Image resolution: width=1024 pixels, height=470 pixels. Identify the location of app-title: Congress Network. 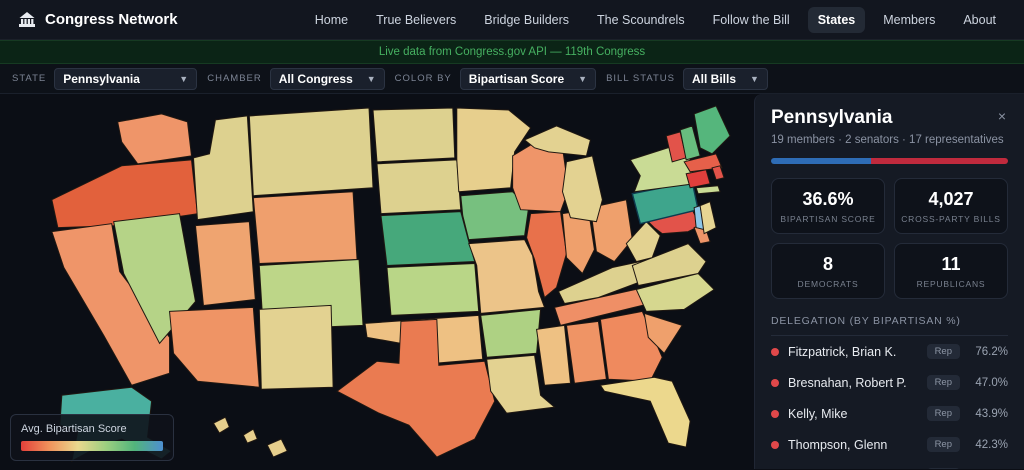
(111, 19).